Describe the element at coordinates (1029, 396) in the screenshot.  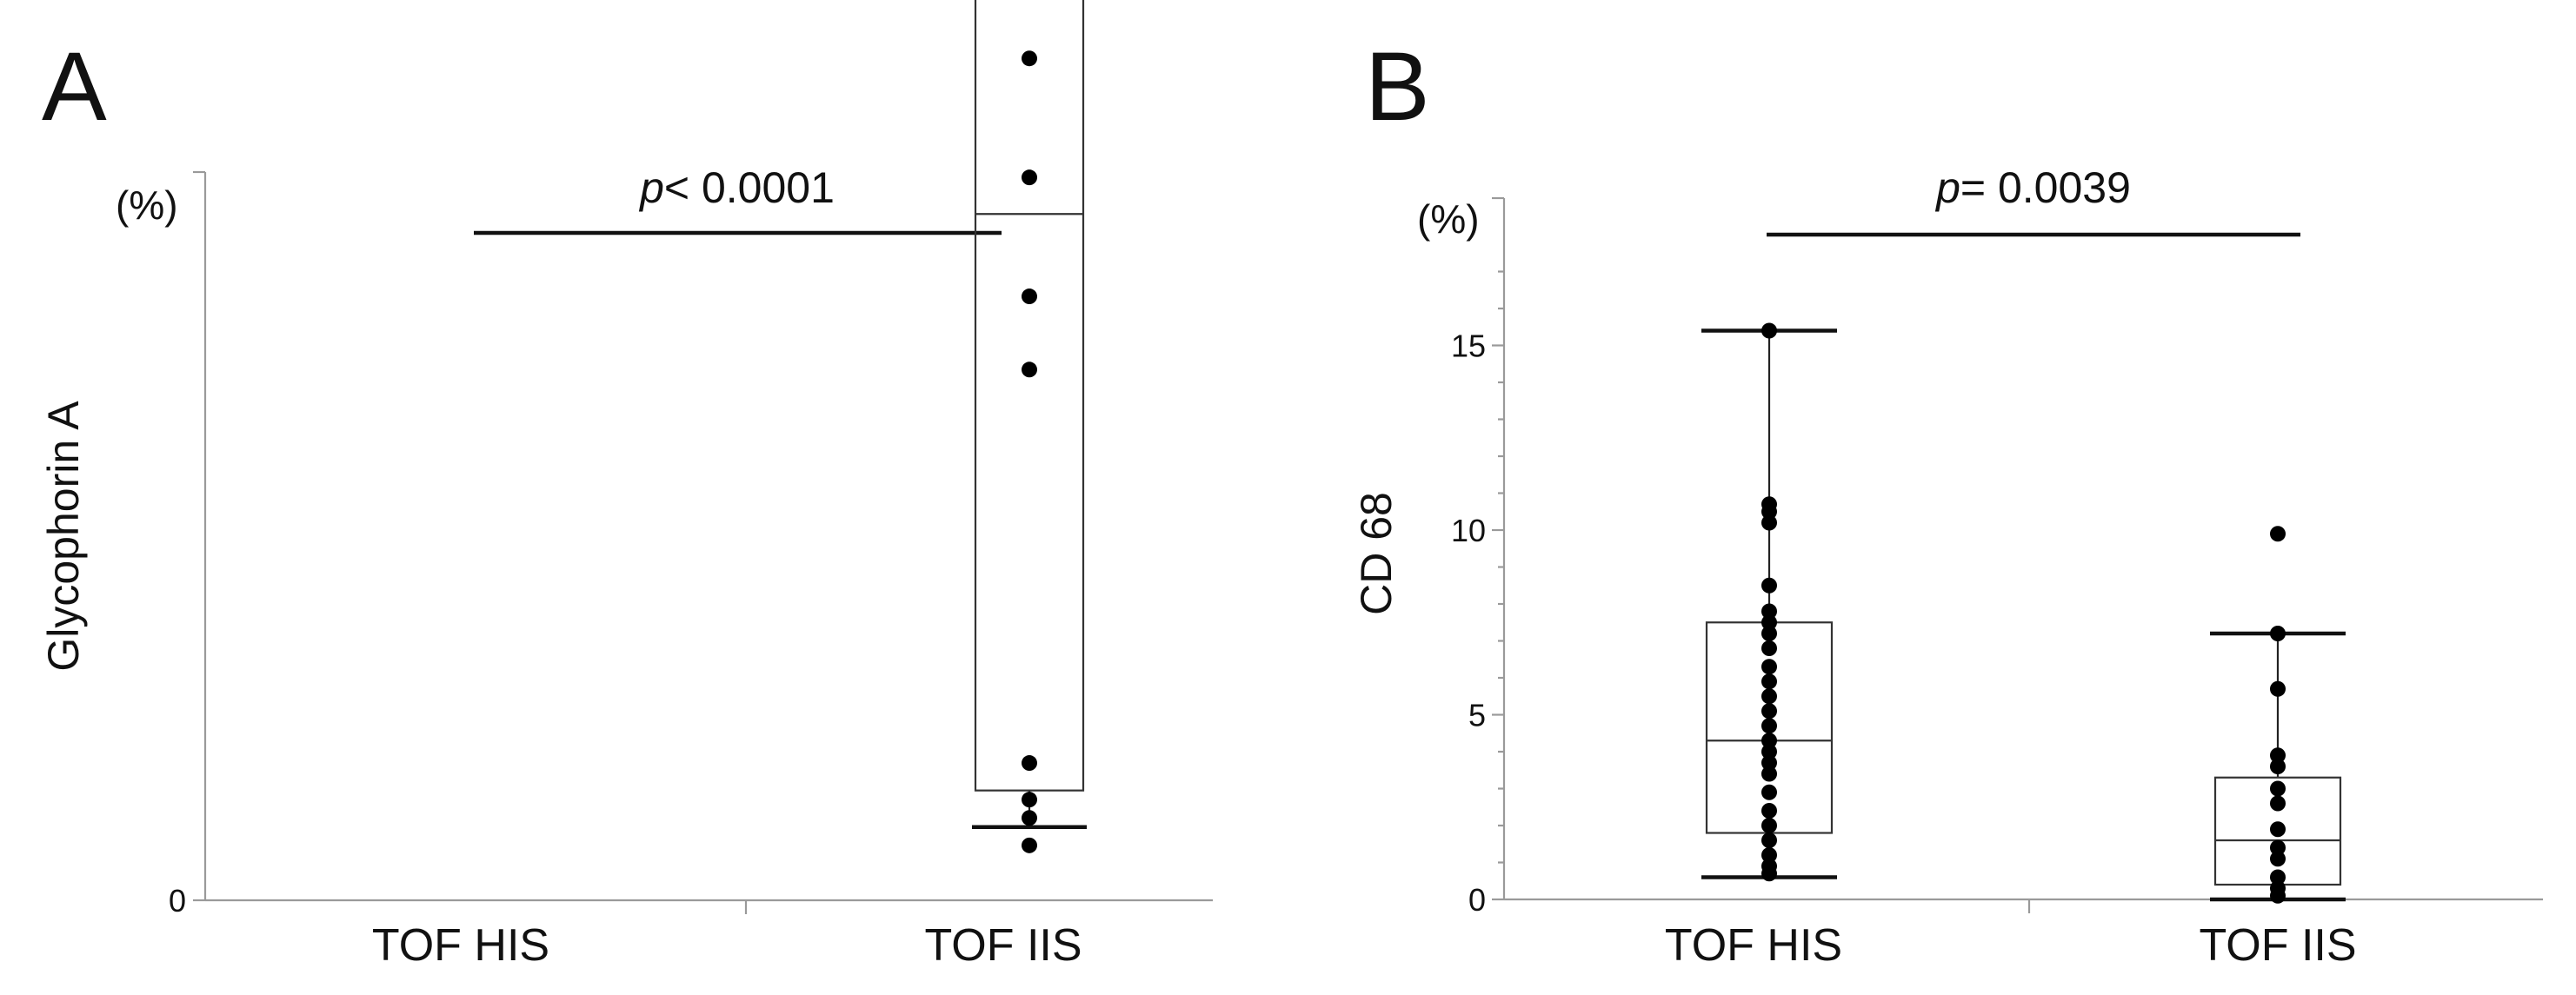
I see `iqr-box` at that location.